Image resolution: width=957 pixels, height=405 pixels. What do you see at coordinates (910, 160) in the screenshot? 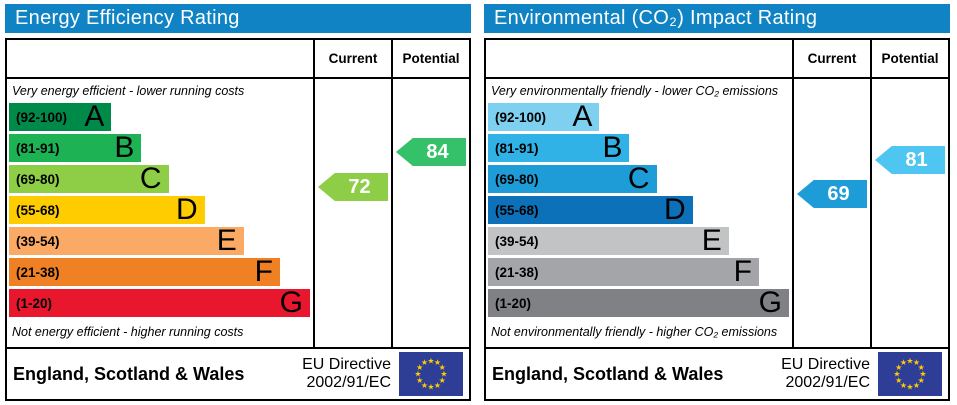
I see `potential-rating-arrow: 81` at bounding box center [910, 160].